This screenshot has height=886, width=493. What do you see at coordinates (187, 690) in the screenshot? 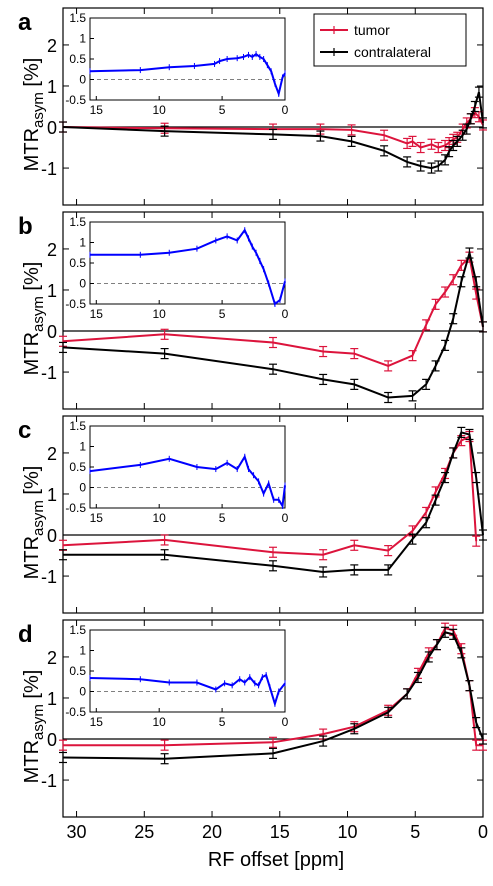
I see `inset-series-line` at bounding box center [187, 690].